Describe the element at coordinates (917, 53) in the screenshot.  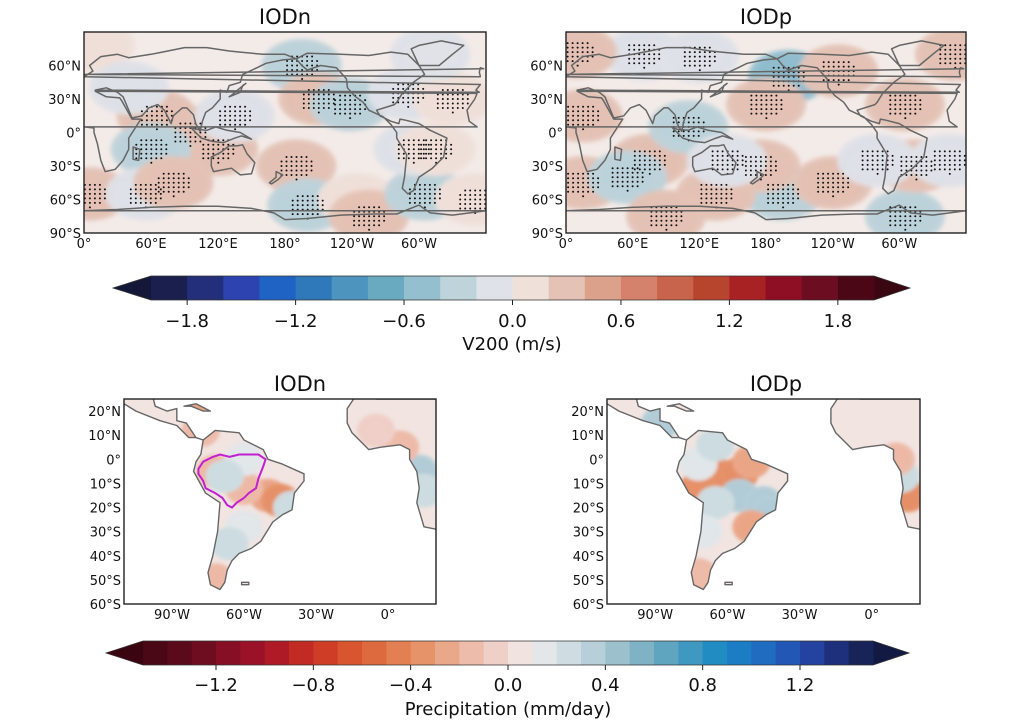
I see `coastline-greenland` at that location.